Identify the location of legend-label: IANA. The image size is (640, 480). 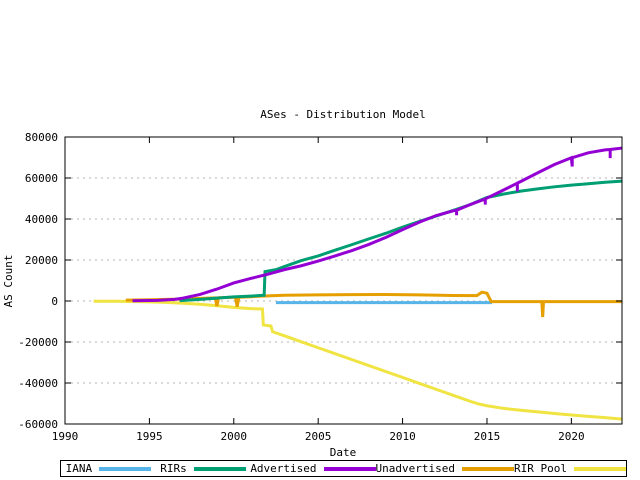
(79, 468).